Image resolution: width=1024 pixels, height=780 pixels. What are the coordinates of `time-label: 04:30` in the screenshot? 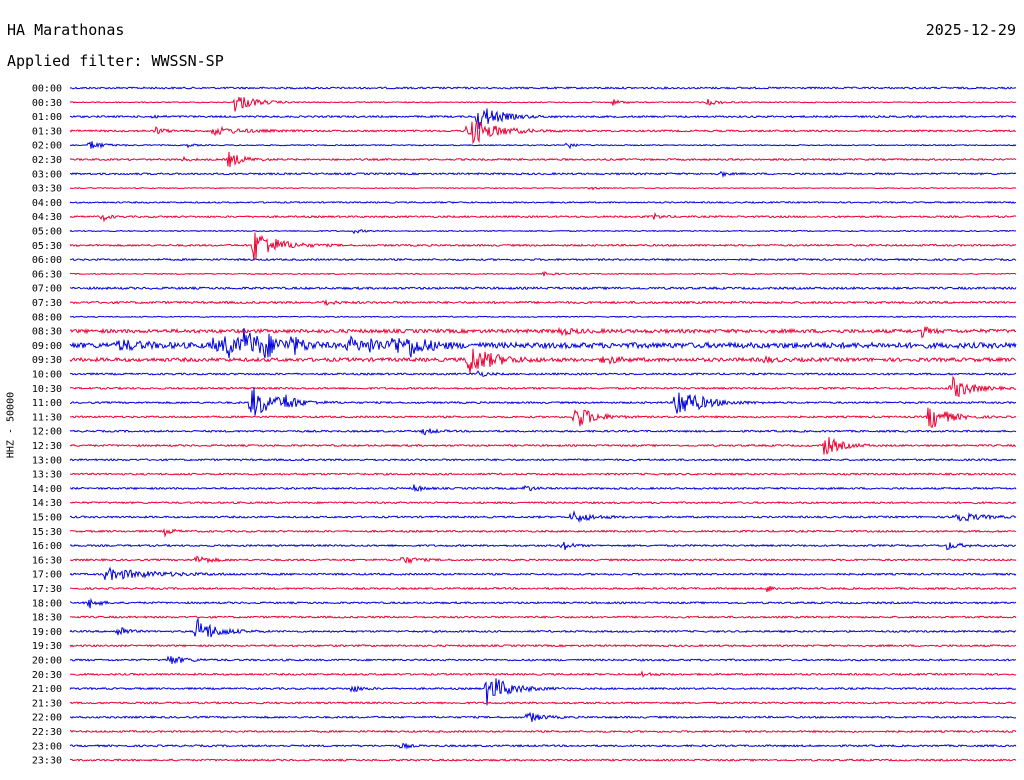 It's located at (47, 217).